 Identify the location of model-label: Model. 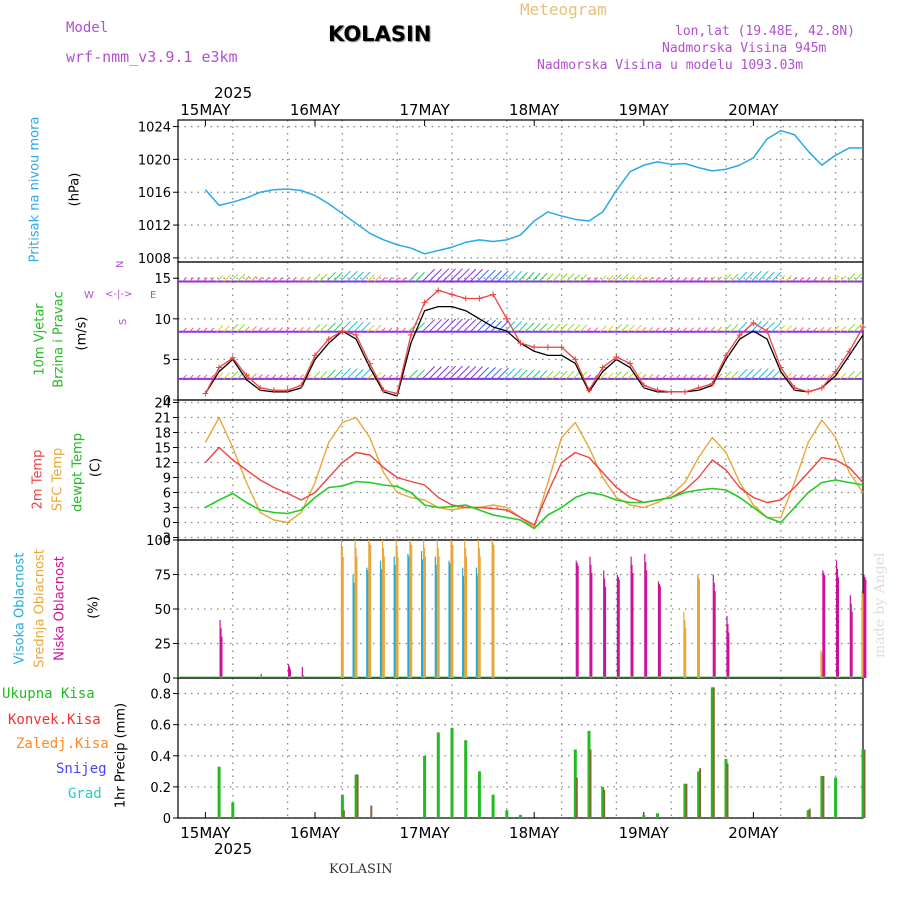
(87, 28).